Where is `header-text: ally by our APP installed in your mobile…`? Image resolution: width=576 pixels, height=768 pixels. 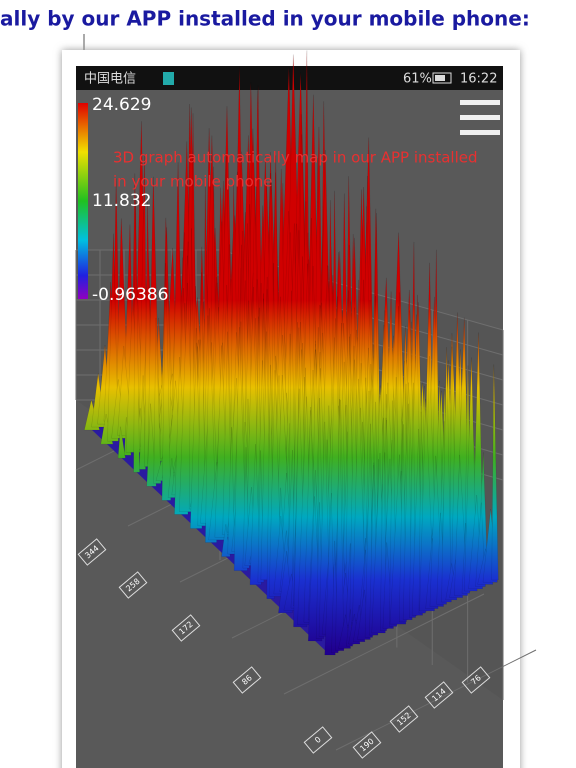
header-text: ally by our APP installed in your mobile… is located at coordinates (265, 19).